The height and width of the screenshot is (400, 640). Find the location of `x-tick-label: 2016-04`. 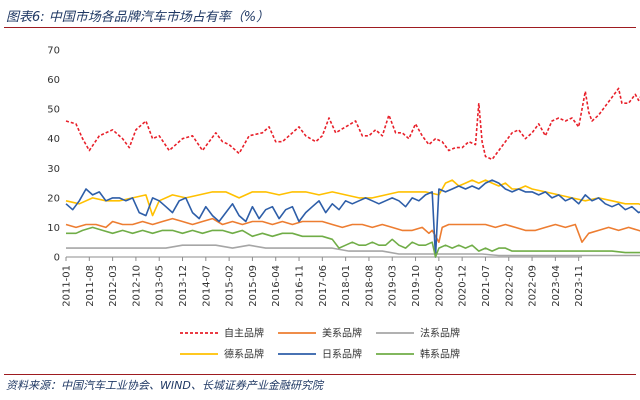

x-tick-label: 2016-04 is located at coordinates (276, 286).